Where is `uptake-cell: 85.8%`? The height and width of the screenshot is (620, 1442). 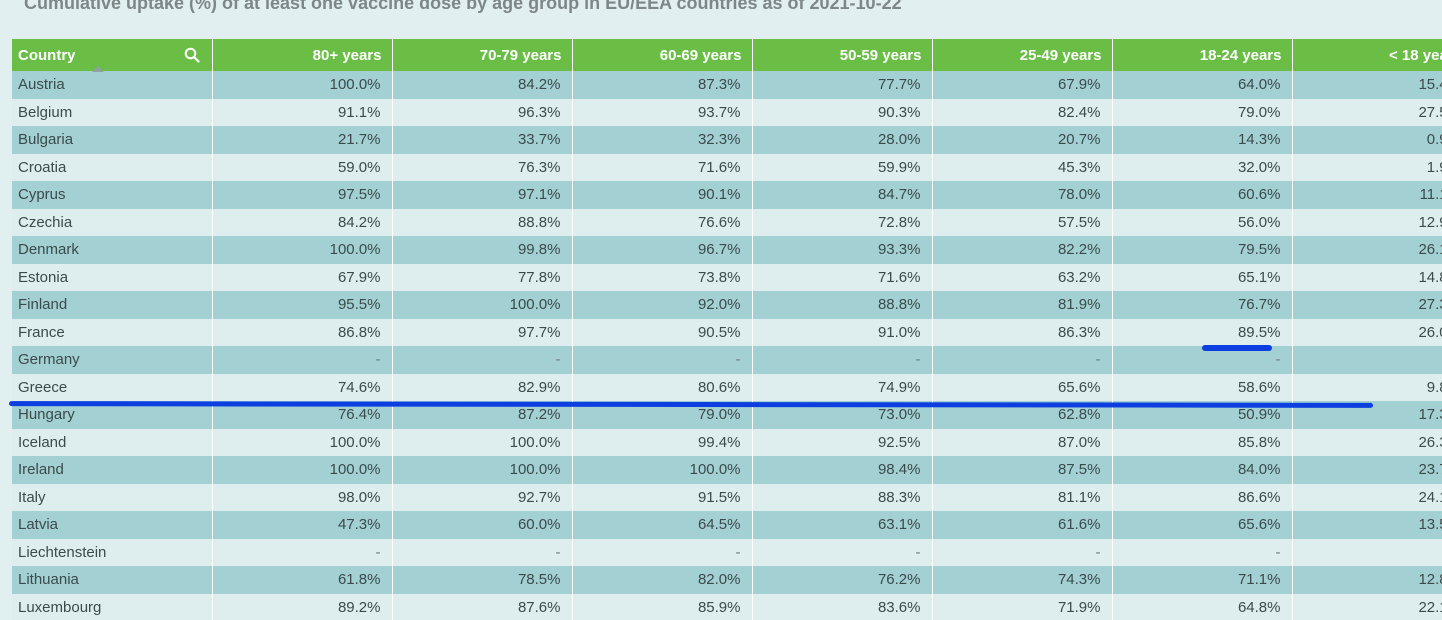
uptake-cell: 85.8% is located at coordinates (1202, 442).